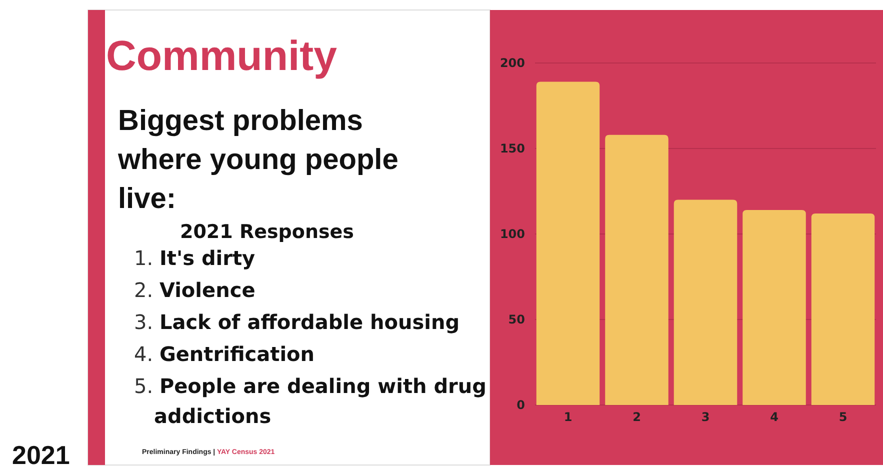 This screenshot has height=466, width=883. I want to click on y-tick-label: 50, so click(516, 319).